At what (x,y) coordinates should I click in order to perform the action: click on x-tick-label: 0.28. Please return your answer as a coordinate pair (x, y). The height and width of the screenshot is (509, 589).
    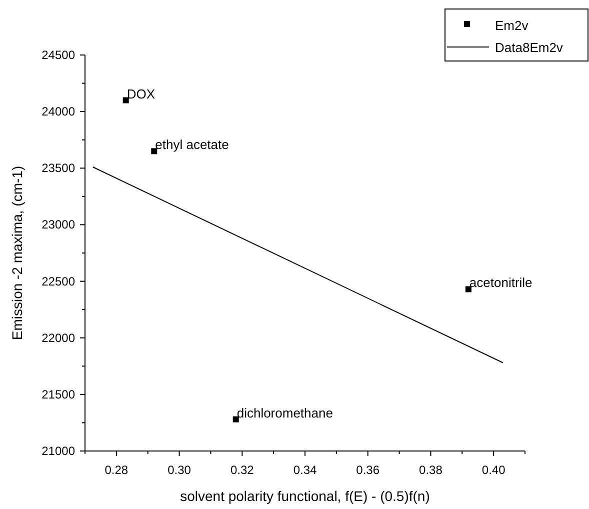
    Looking at the image, I should click on (116, 470).